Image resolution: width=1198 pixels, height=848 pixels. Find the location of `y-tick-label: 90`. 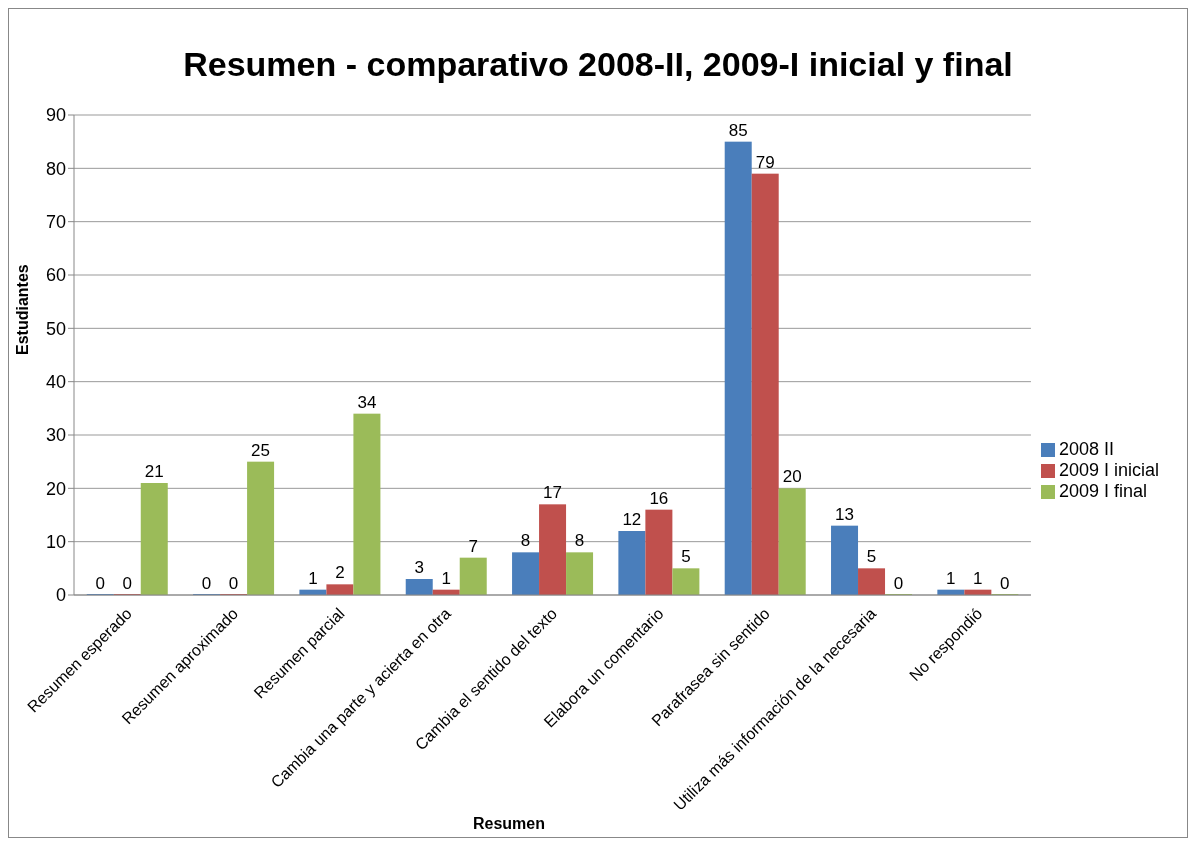

y-tick-label: 90 is located at coordinates (55, 115).